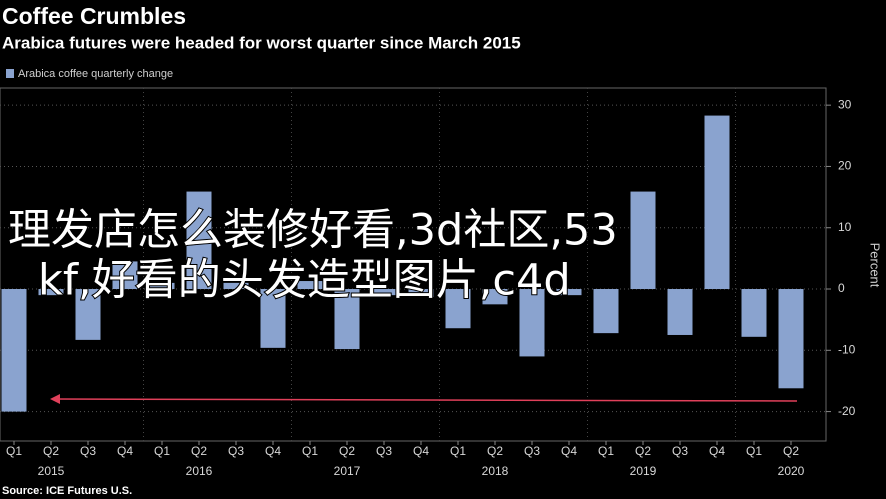  Describe the element at coordinates (643, 471) in the screenshot. I see `x-year-label: 2019` at that location.